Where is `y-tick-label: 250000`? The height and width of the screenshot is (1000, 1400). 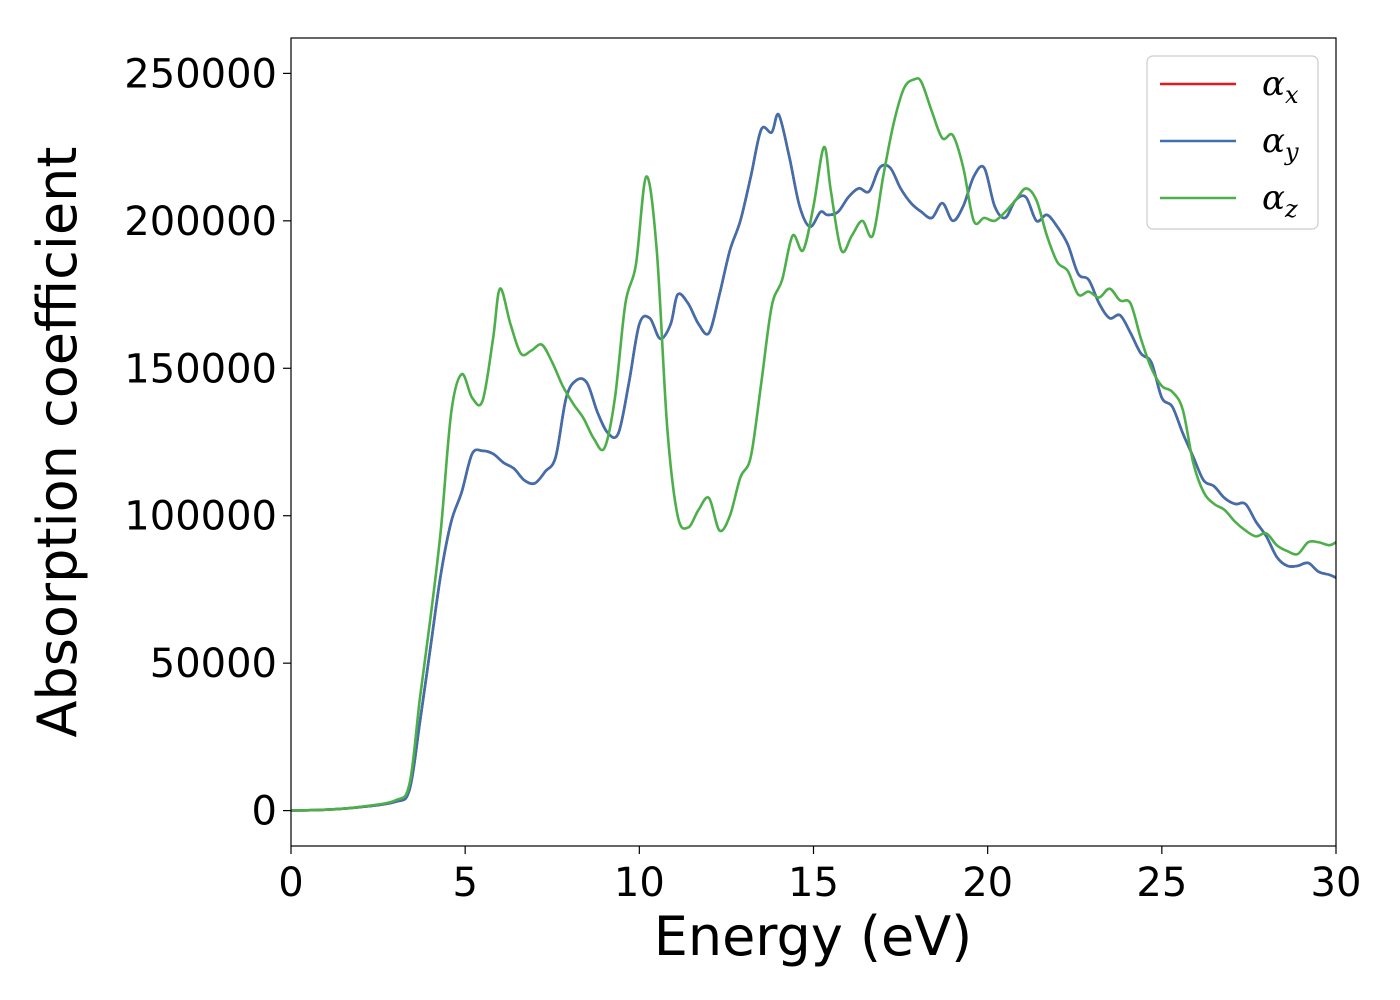 y-tick-label: 250000 is located at coordinates (200, 74).